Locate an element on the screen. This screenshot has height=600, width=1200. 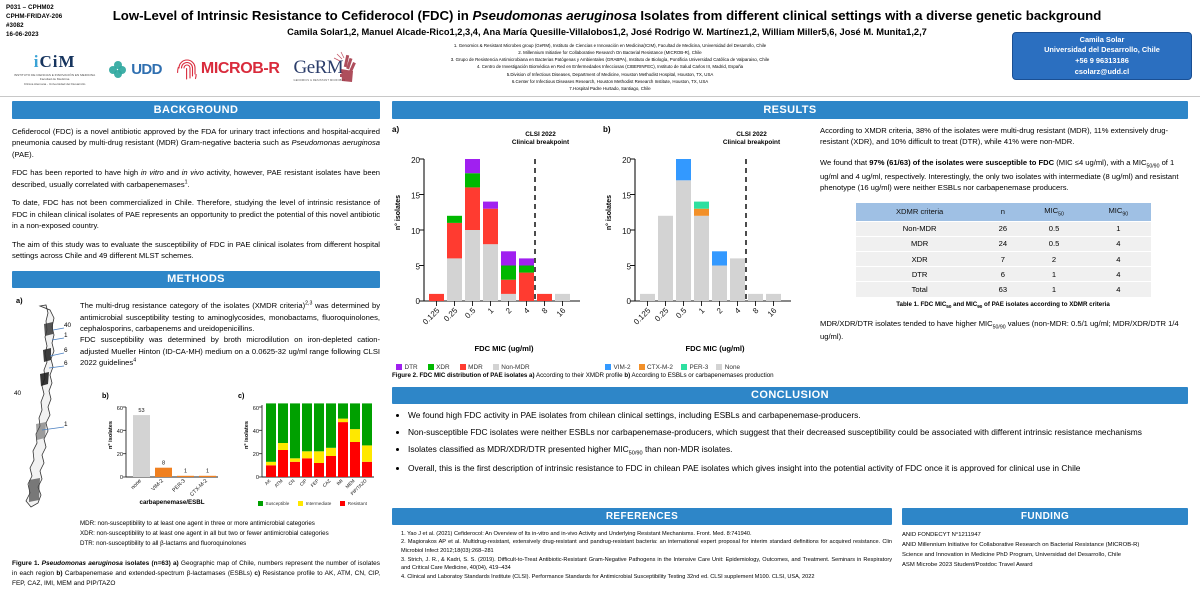
figure1b-tag: b) is located at coordinates (105, 395).